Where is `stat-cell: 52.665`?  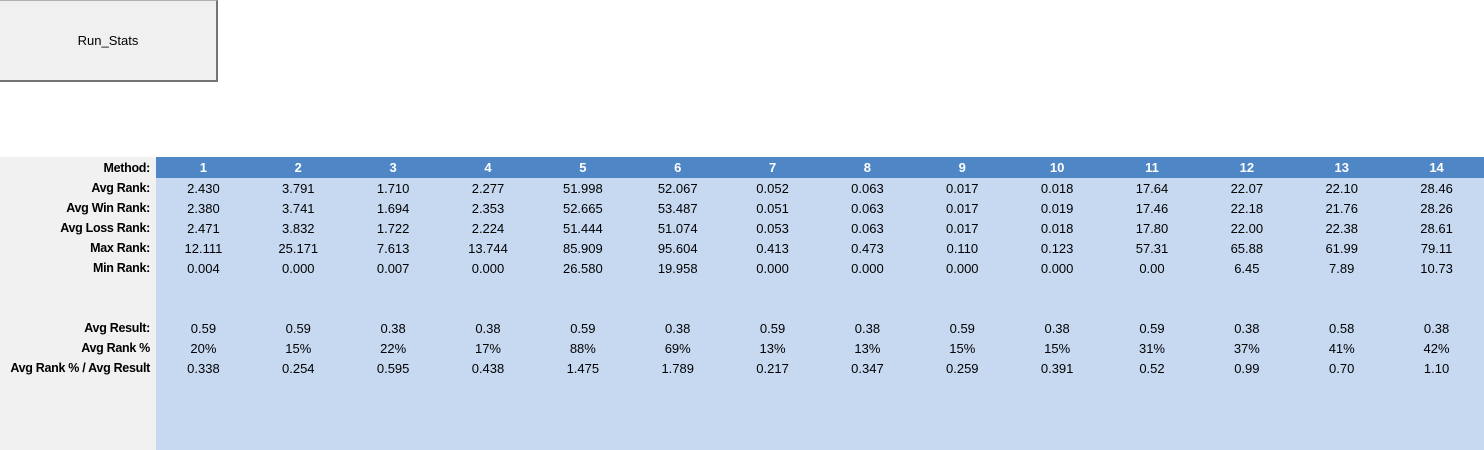 stat-cell: 52.665 is located at coordinates (583, 208).